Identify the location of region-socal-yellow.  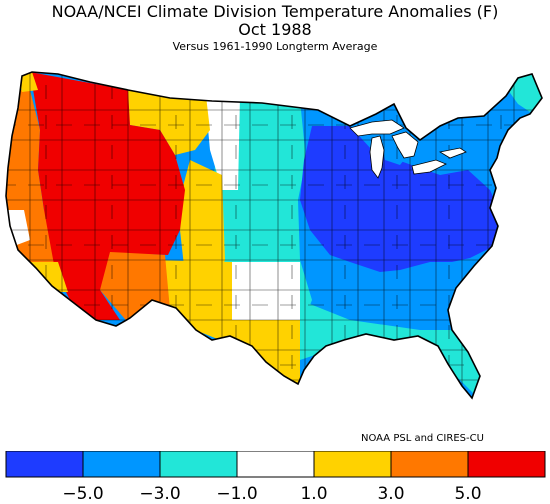
(49, 277).